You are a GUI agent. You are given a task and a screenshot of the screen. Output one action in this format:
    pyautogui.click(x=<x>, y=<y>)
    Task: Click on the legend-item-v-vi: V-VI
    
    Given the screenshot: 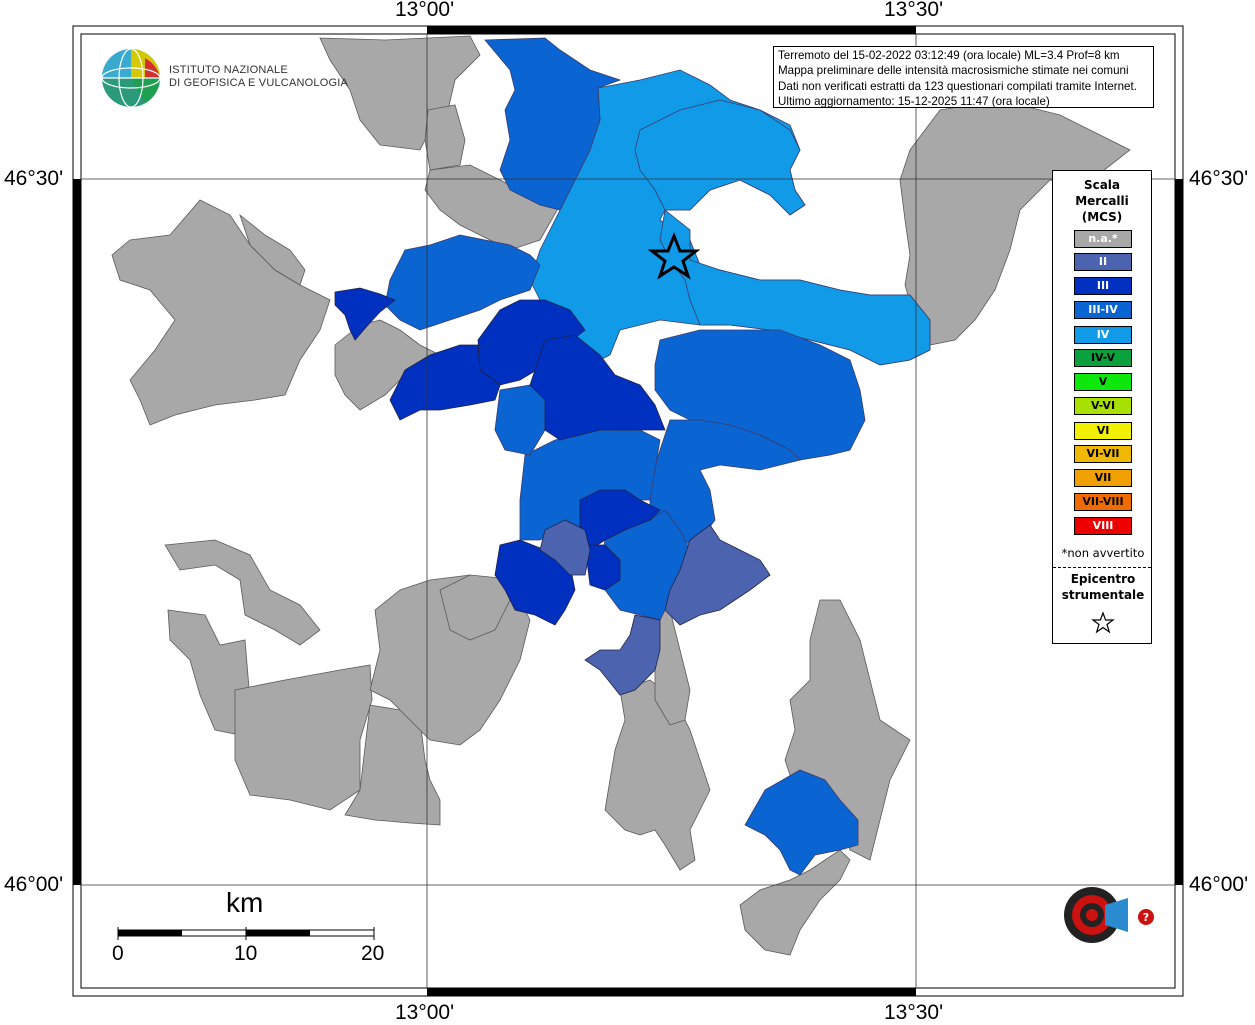 What is the action you would take?
    pyautogui.click(x=1103, y=406)
    